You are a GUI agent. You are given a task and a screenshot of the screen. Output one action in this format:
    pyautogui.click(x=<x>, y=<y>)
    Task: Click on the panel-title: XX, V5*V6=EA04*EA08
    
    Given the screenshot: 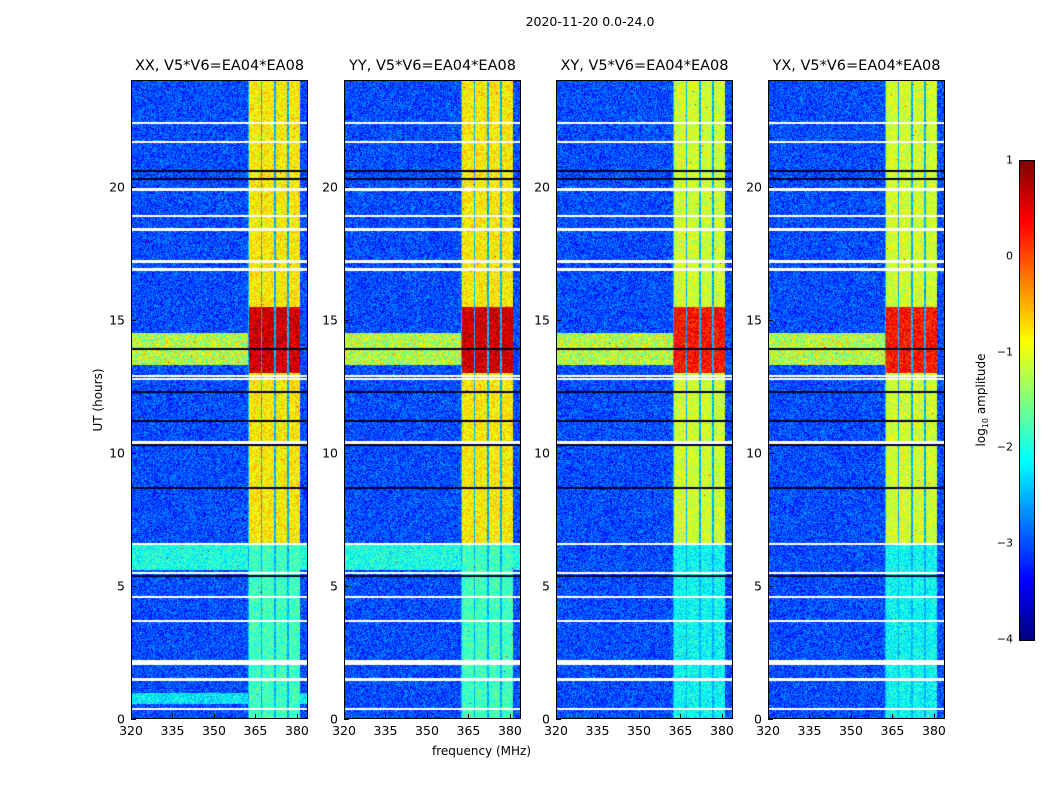 What is the action you would take?
    pyautogui.click(x=219, y=66)
    